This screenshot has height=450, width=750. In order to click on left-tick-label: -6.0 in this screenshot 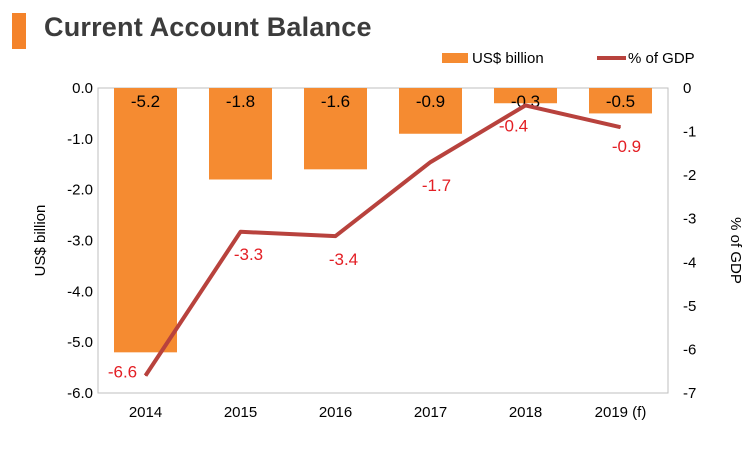, I will do `click(80, 393)`.